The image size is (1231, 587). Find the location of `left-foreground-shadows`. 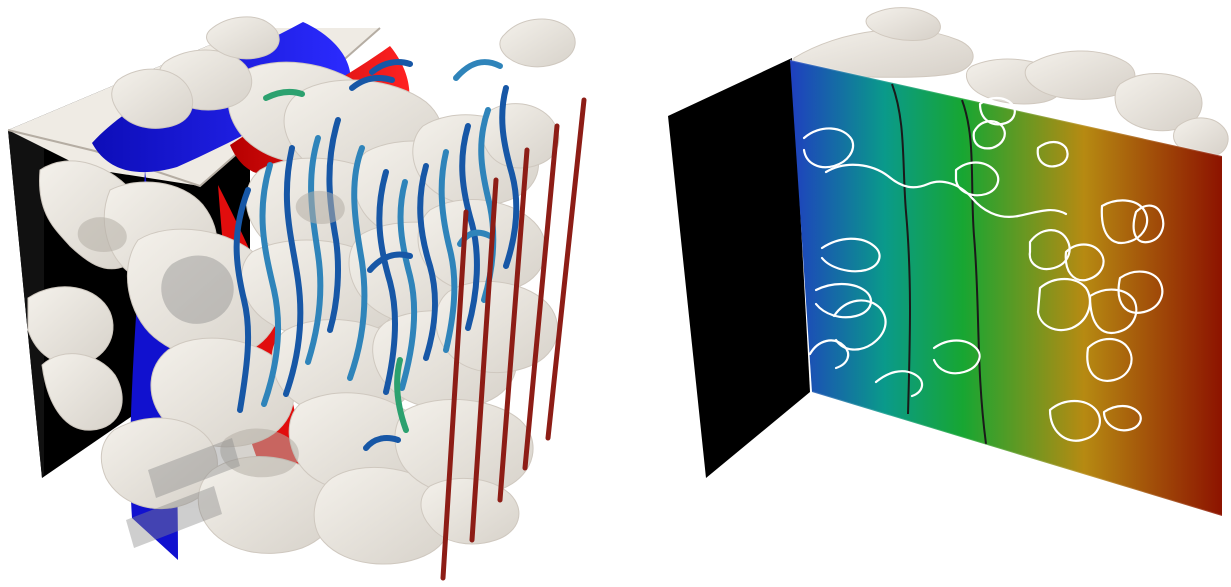

left-foreground-shadows is located at coordinates (211, 334).